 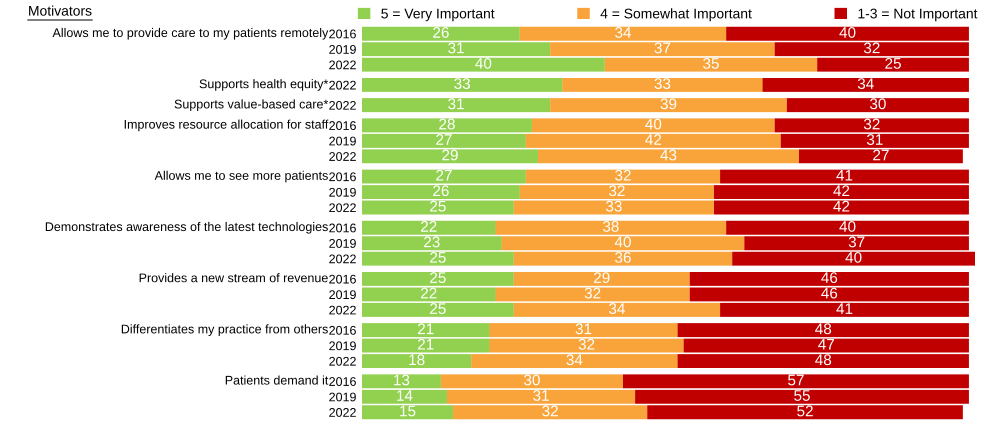 I want to click on data-label: 14, so click(x=405, y=395).